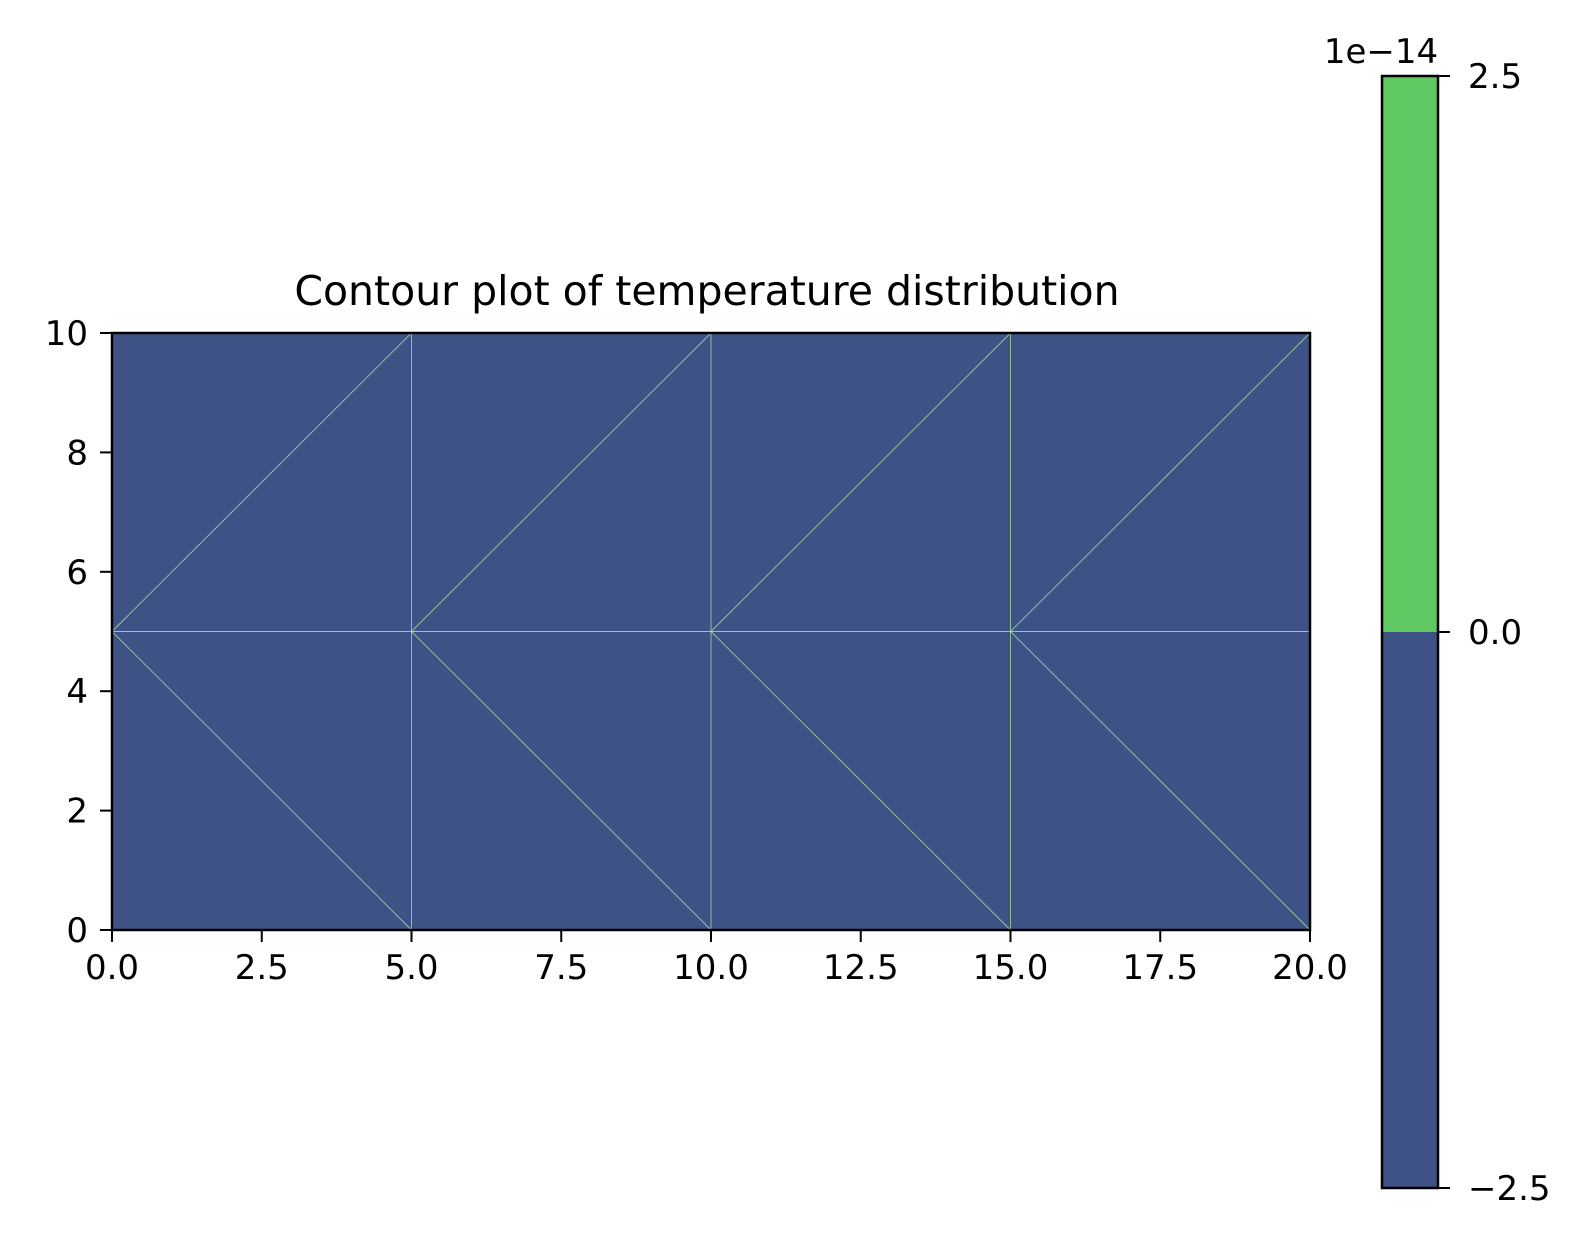  Describe the element at coordinates (1011, 968) in the screenshot. I see `x-tick-label: 15.0` at that location.